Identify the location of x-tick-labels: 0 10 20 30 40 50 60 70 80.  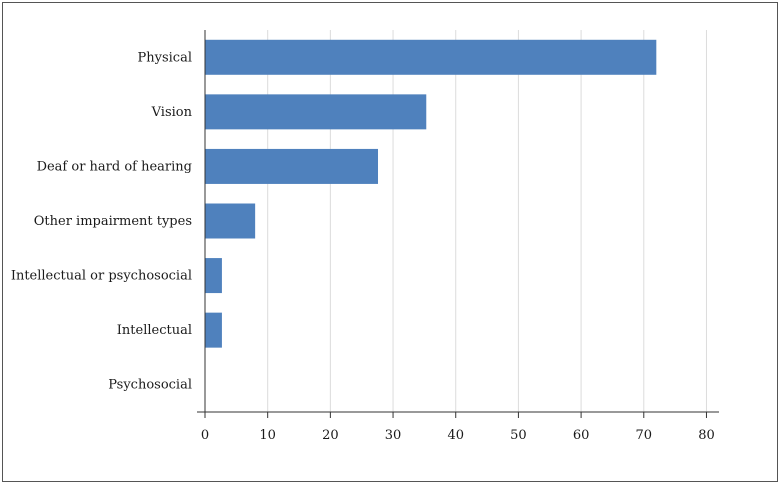
(458, 435).